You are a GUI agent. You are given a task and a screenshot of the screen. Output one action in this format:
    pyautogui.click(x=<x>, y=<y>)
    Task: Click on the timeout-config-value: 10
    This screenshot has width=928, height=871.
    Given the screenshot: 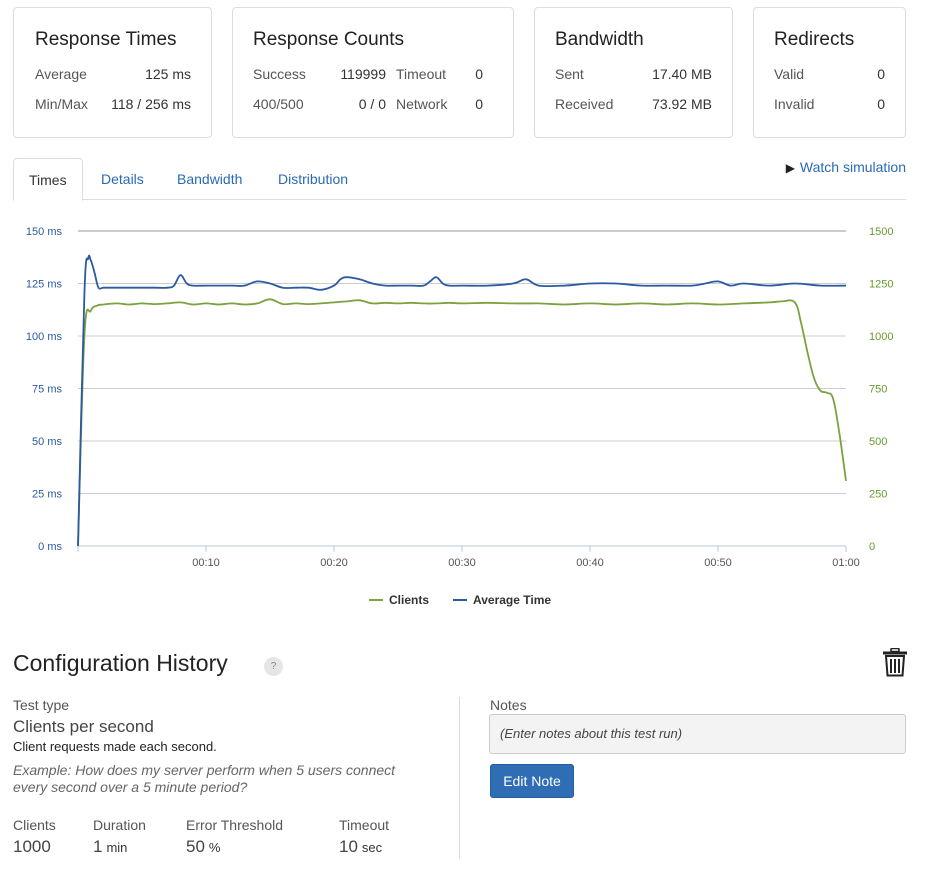 What is the action you would take?
    pyautogui.click(x=348, y=846)
    